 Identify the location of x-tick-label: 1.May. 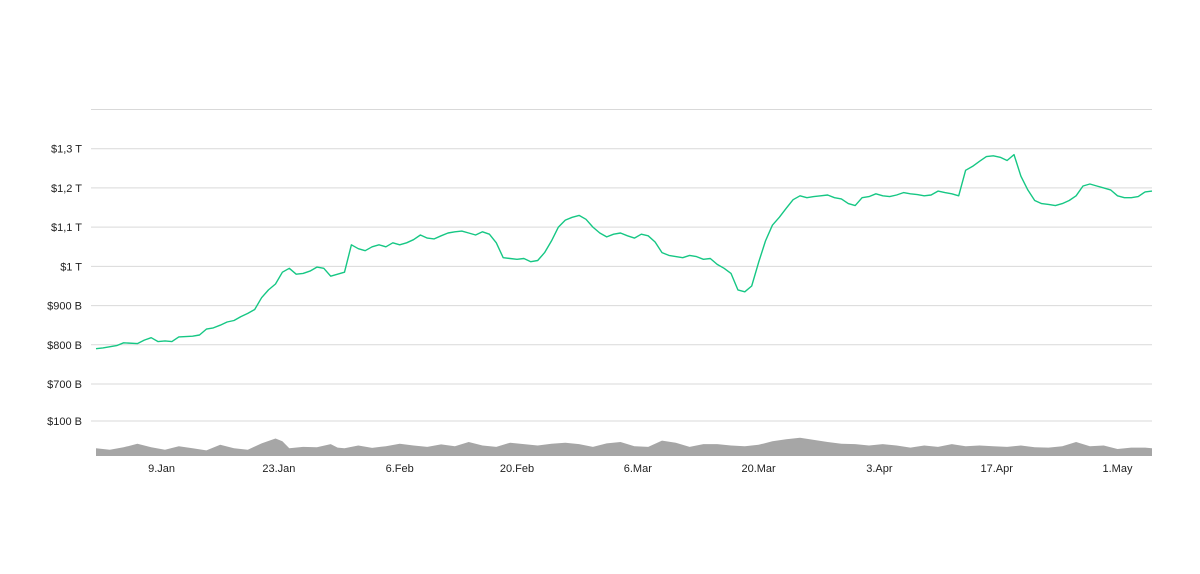
(1118, 469).